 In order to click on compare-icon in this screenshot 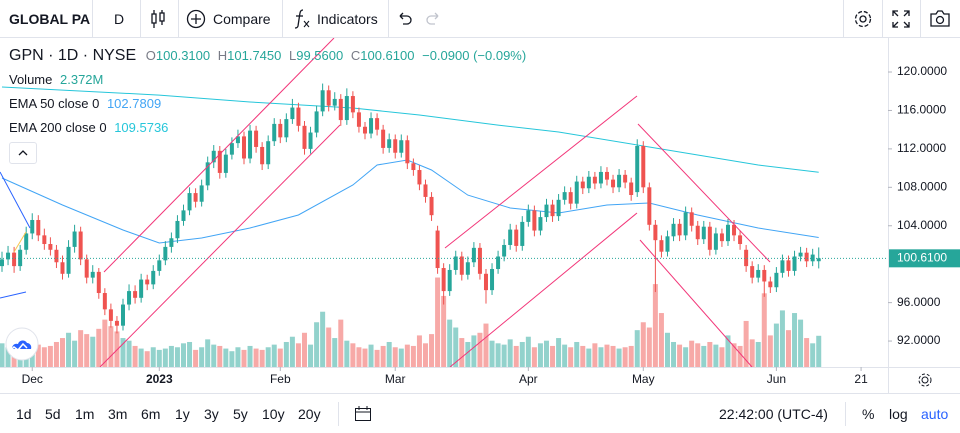, I will do `click(196, 19)`.